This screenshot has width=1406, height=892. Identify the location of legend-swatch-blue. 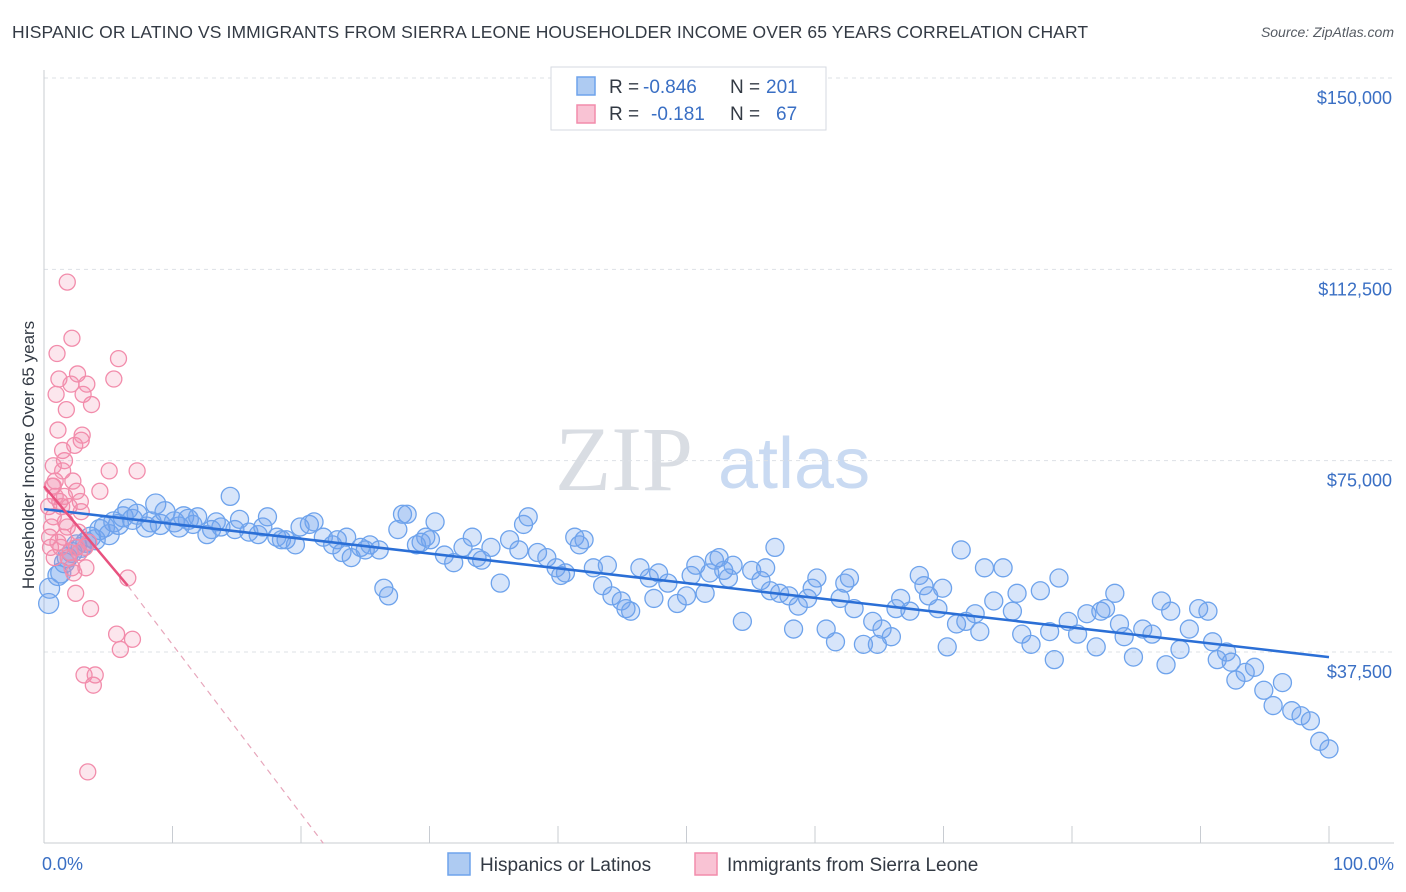
(586, 86).